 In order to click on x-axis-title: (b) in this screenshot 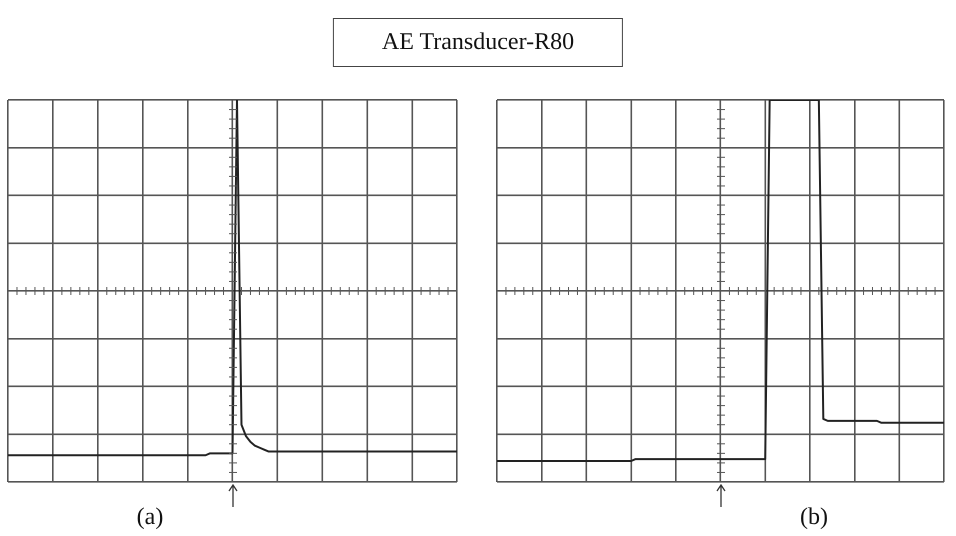, I will do `click(814, 517)`.